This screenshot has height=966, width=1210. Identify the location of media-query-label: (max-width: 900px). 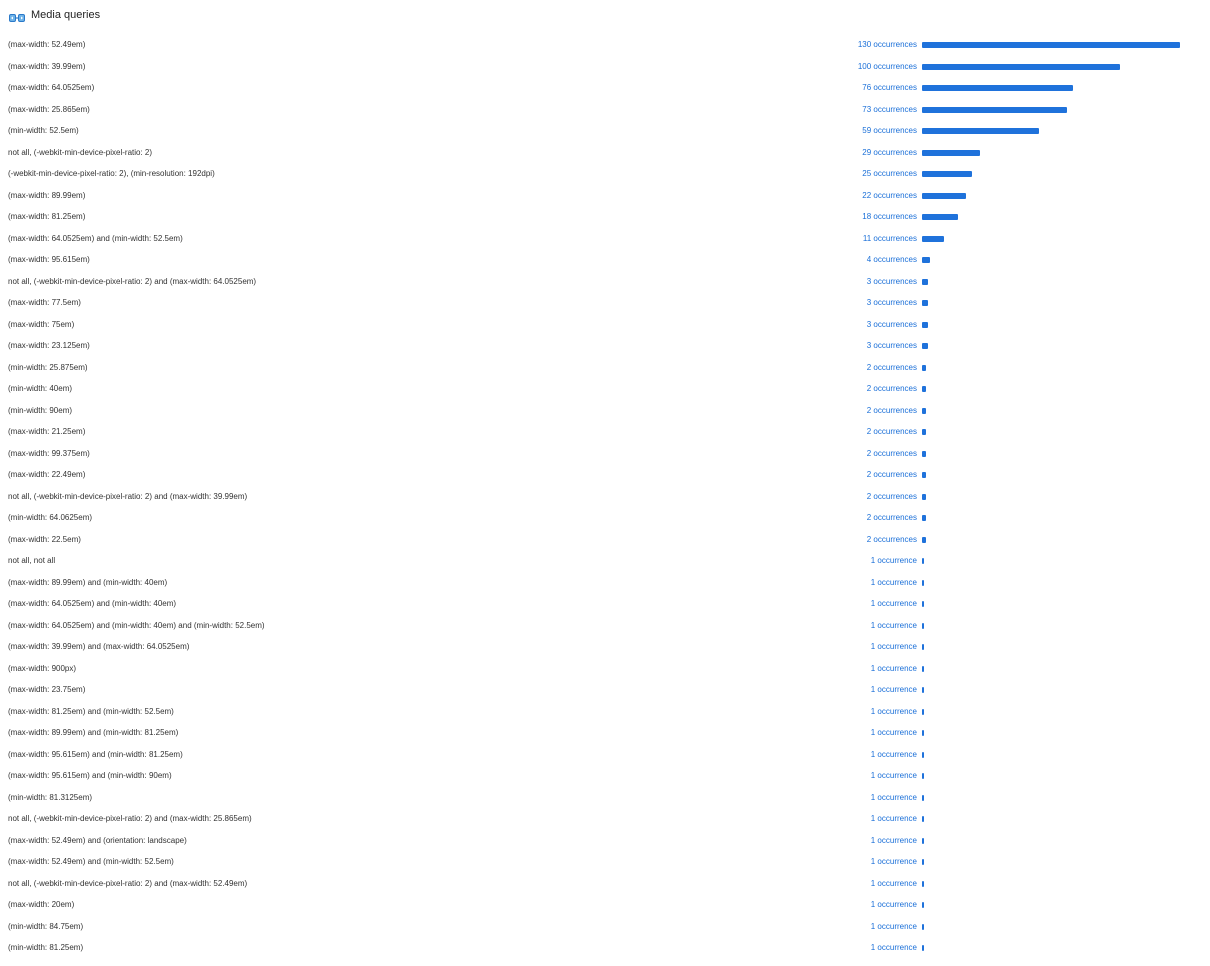
(42, 668).